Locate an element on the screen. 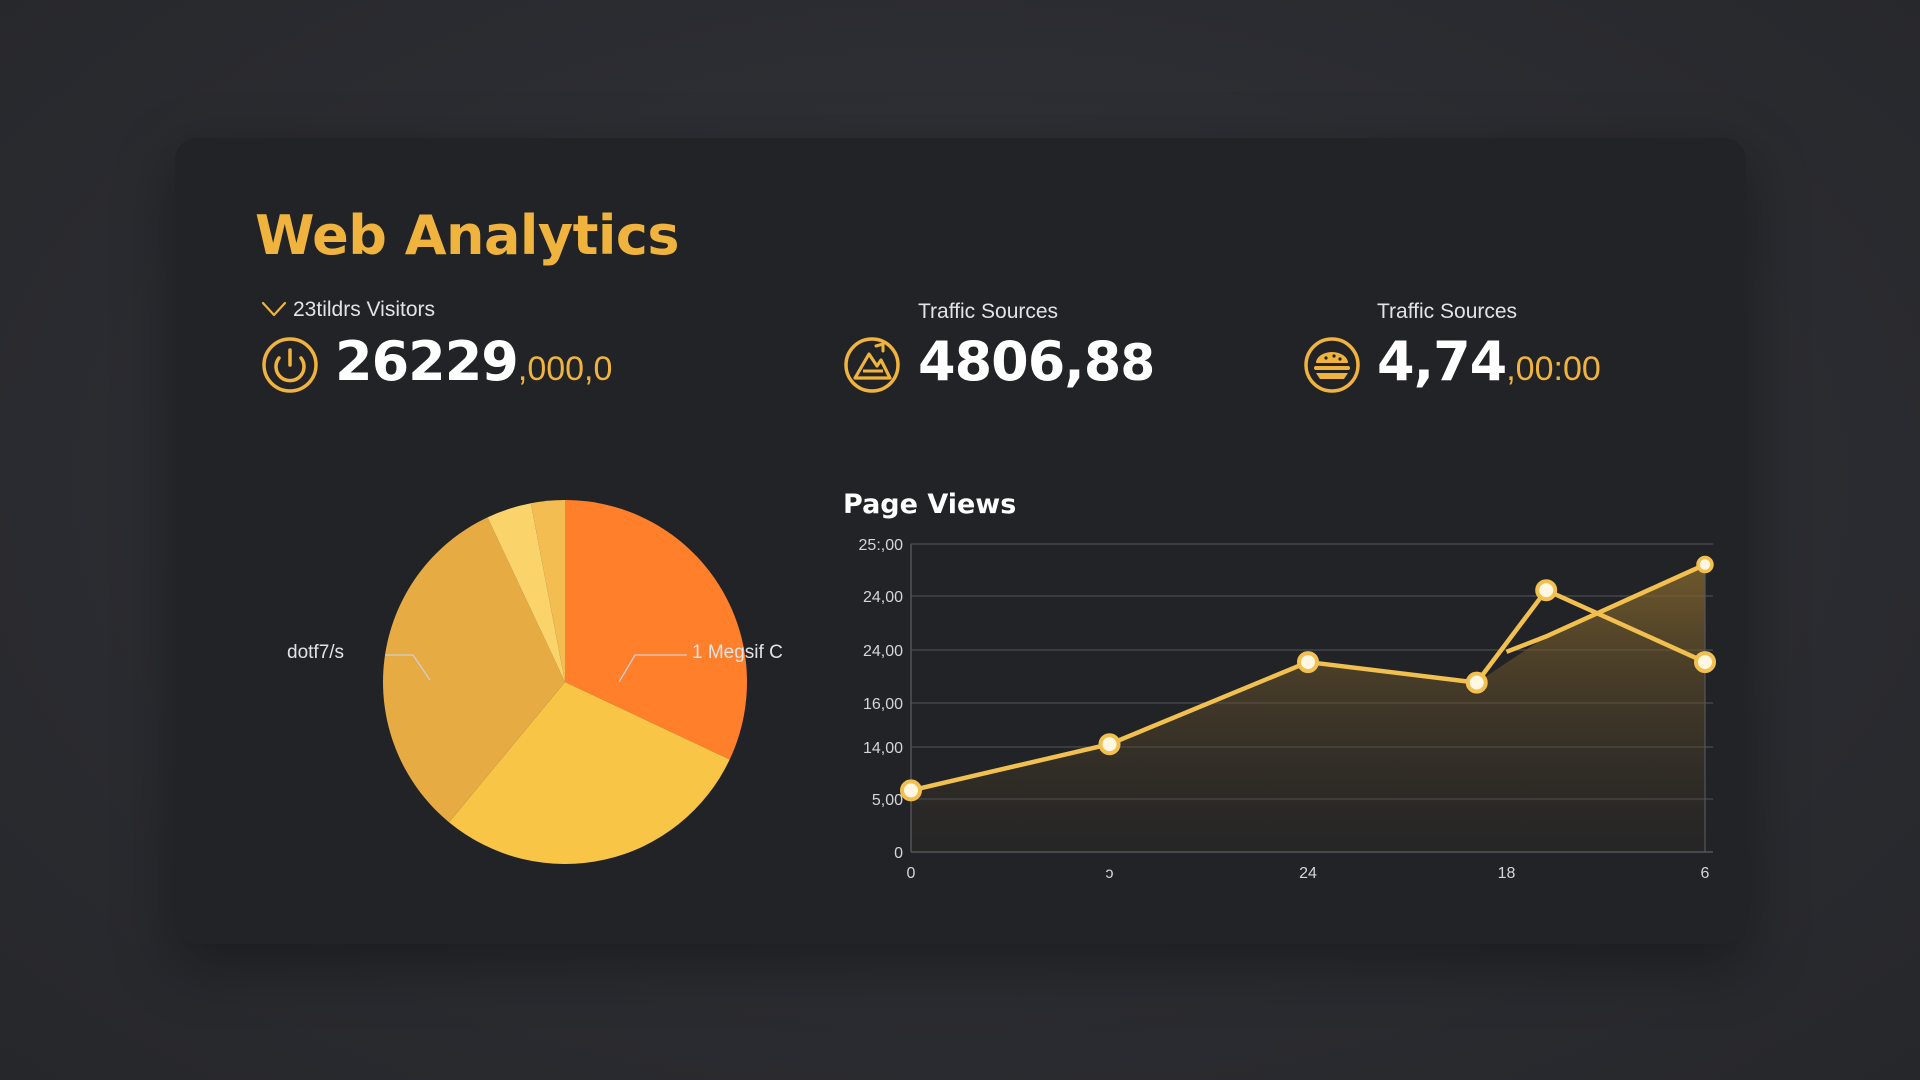 This screenshot has width=1920, height=1080. pie-label-right: 1 Megsif C is located at coordinates (737, 652).